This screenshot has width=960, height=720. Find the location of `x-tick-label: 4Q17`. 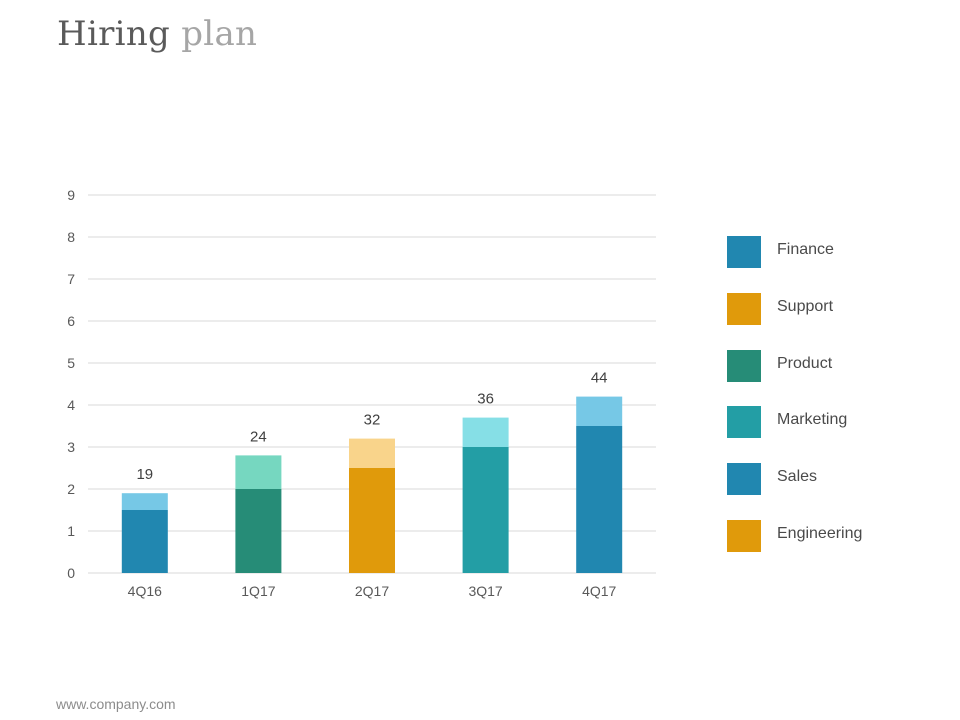

x-tick-label: 4Q17 is located at coordinates (599, 591).